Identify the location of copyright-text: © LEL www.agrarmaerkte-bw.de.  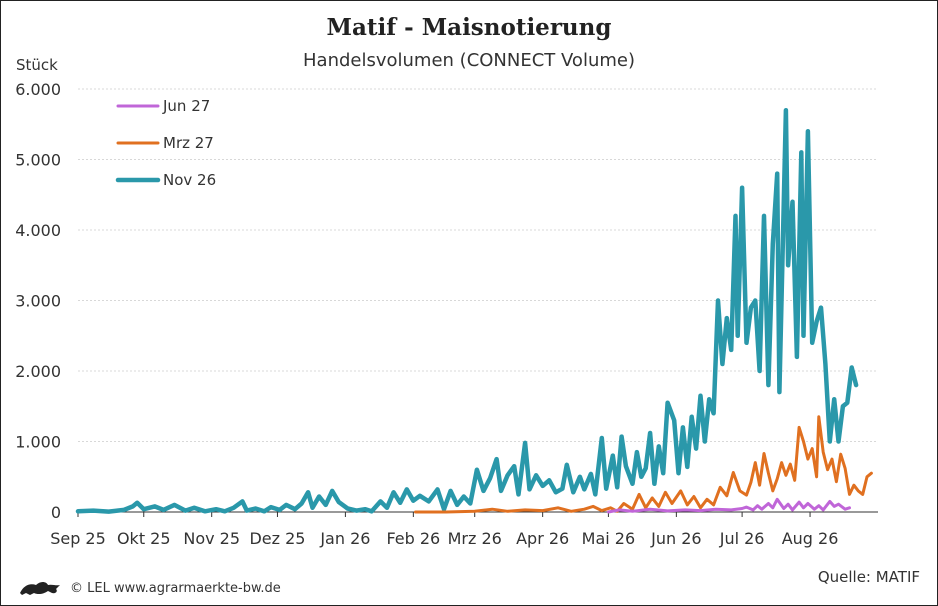
(175, 588).